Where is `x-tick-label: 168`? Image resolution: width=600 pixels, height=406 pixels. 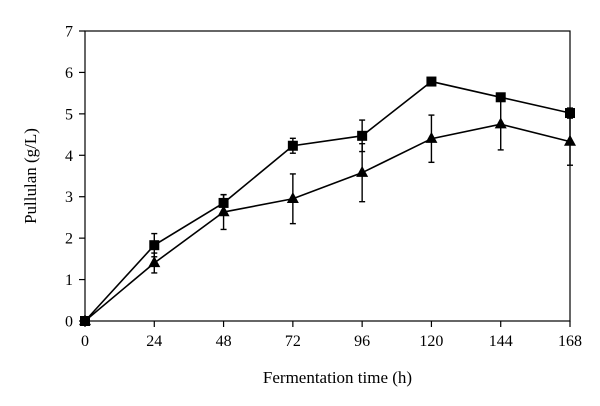 x-tick-label: 168 is located at coordinates (570, 341).